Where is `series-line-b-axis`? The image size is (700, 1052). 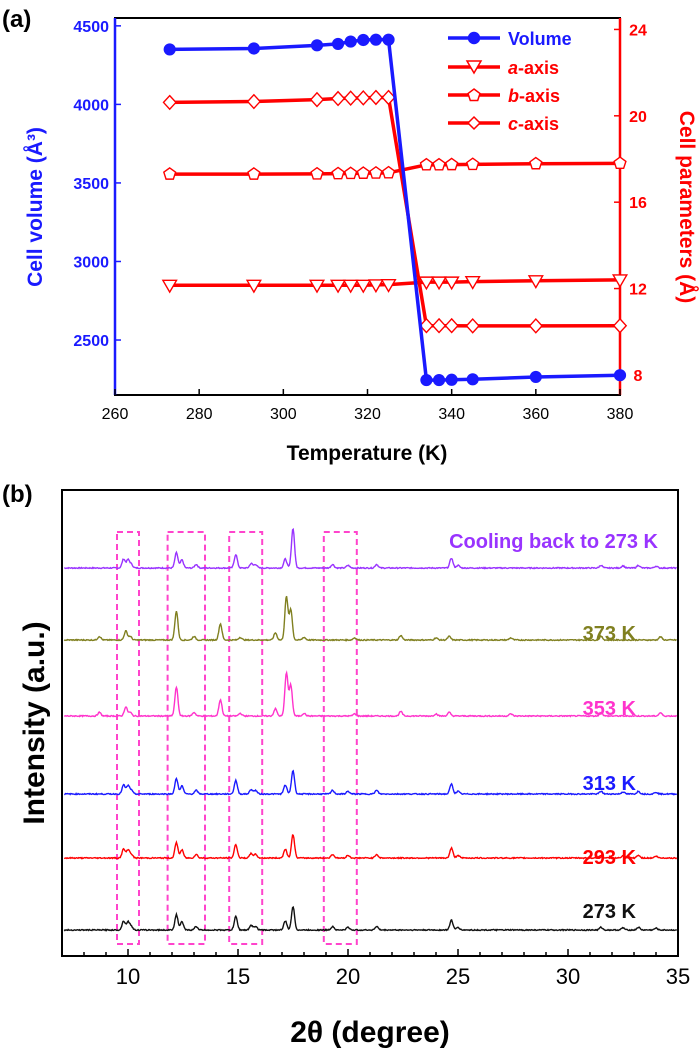
series-line-b-axis is located at coordinates (395, 168).